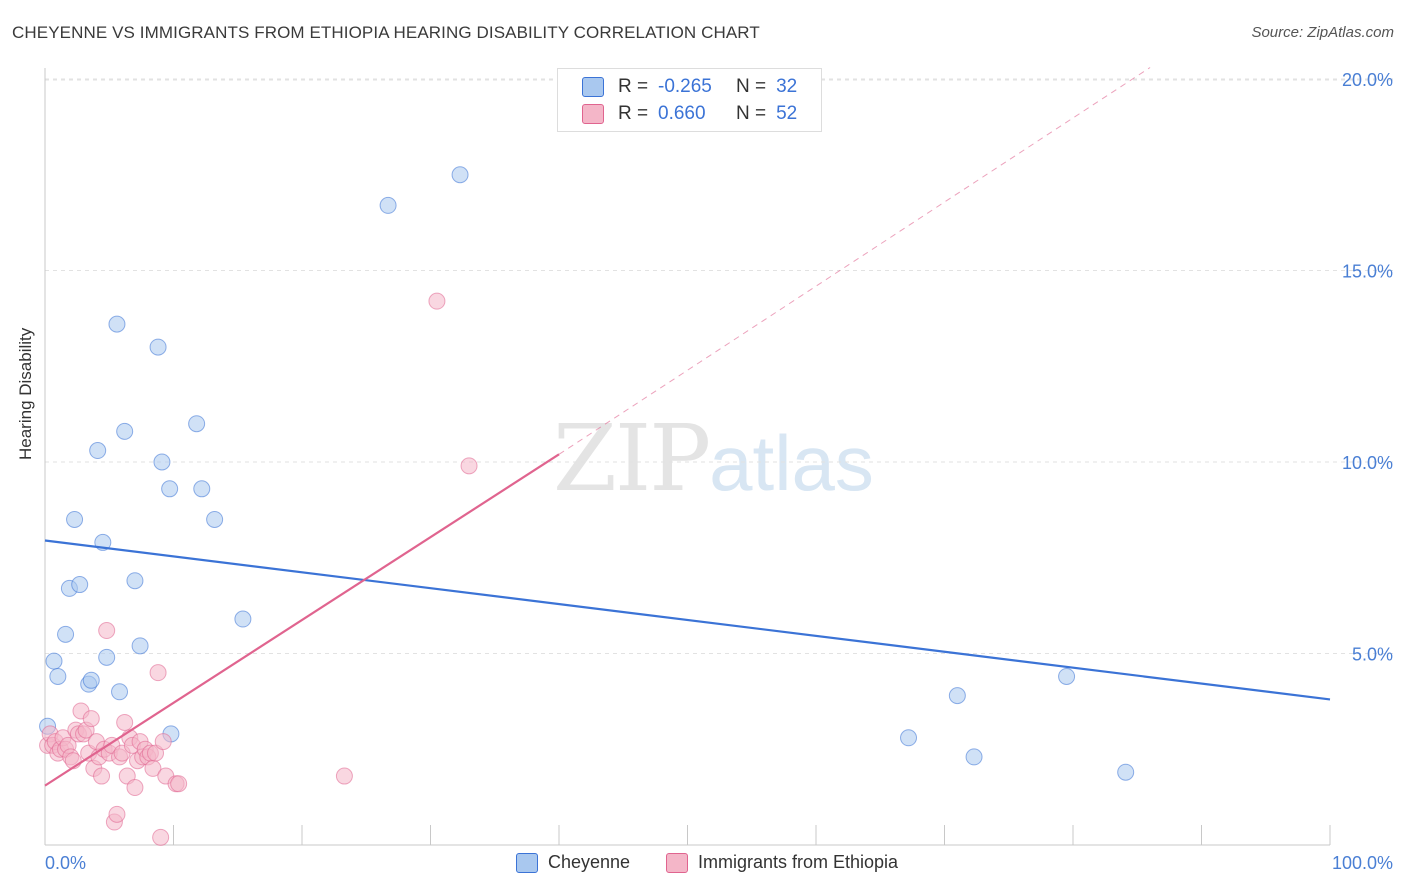 The image size is (1406, 892). What do you see at coordinates (791, 463) in the screenshot?
I see `watermark-atlas: atlas` at bounding box center [791, 463].